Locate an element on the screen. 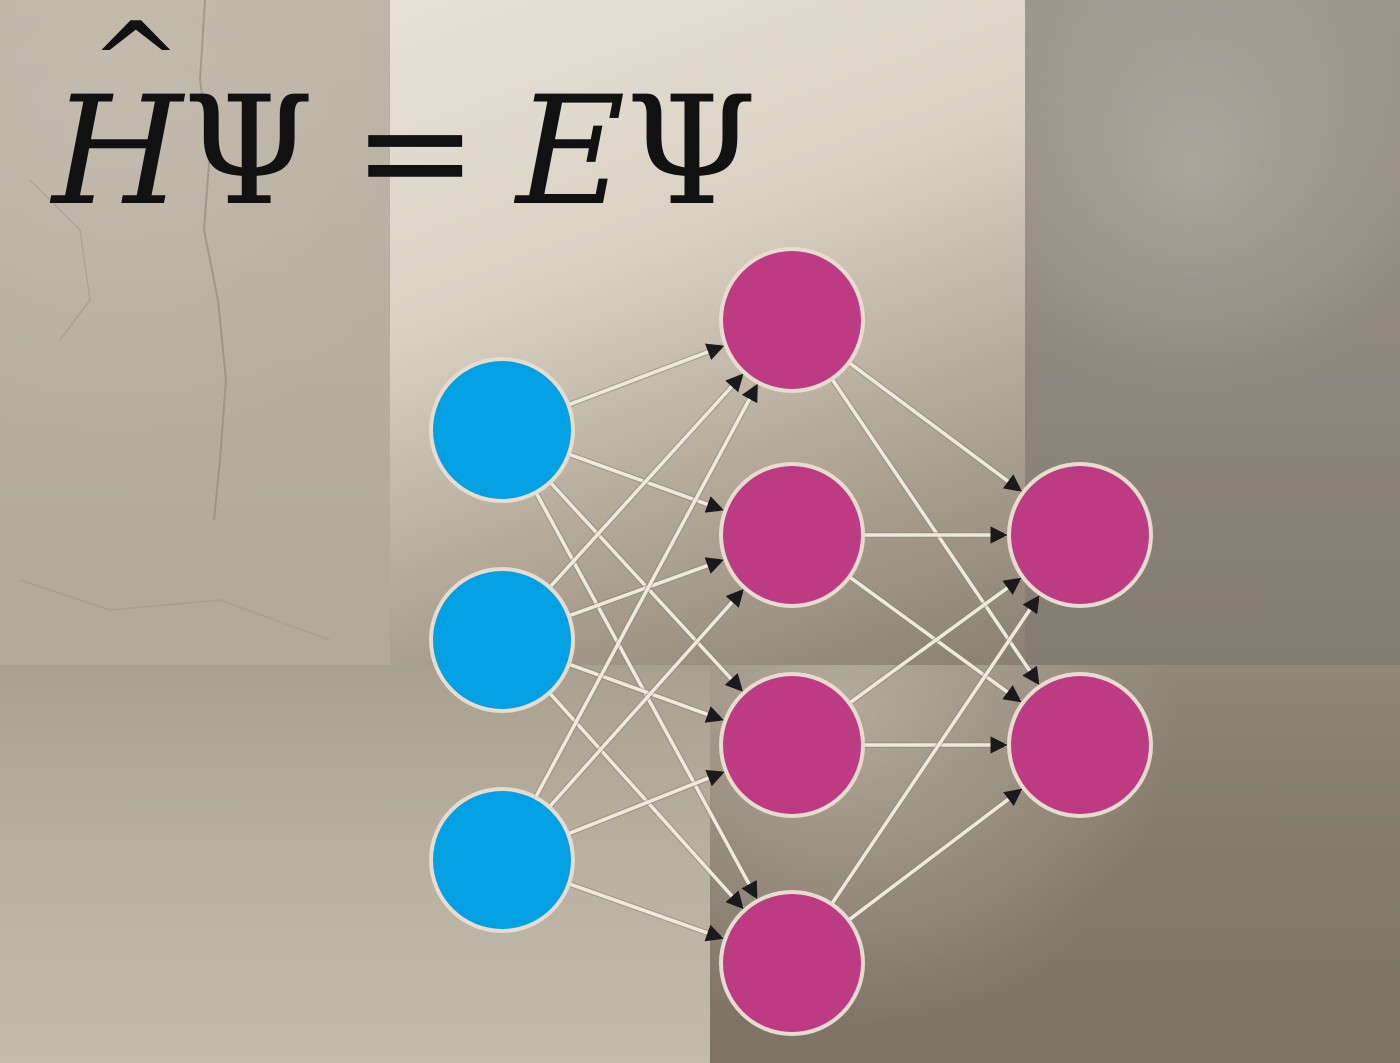 This screenshot has width=1400, height=1063. equals-sign: = is located at coordinates (415, 152).